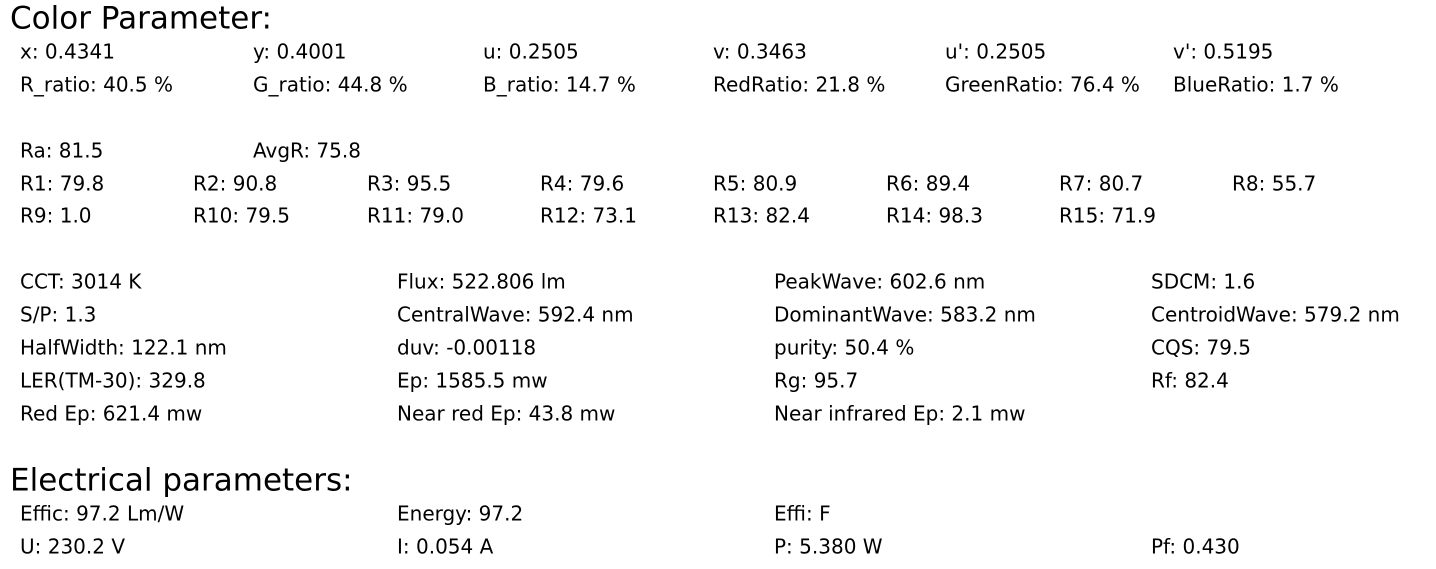 The height and width of the screenshot is (569, 1436). I want to click on parameter-value: DominantWave: 583.2 nm, so click(905, 315).